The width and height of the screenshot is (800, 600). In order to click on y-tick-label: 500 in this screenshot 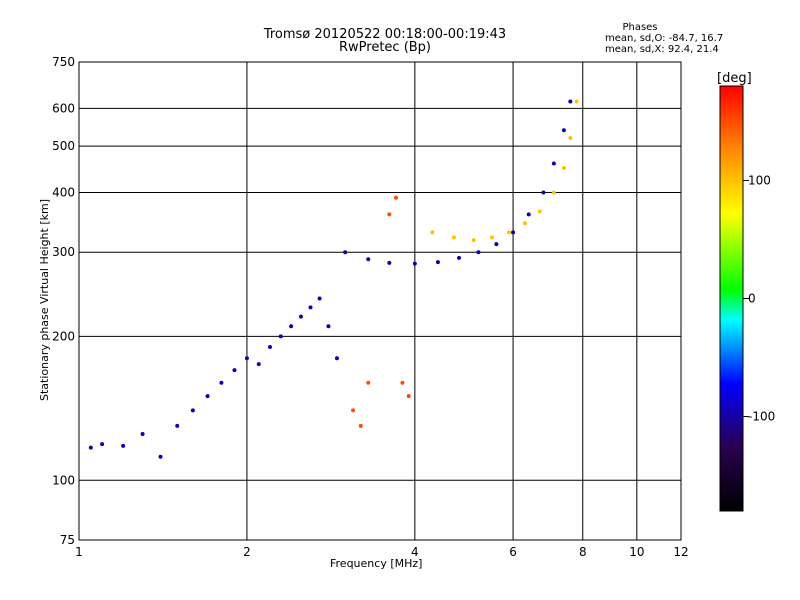, I will do `click(63, 146)`.